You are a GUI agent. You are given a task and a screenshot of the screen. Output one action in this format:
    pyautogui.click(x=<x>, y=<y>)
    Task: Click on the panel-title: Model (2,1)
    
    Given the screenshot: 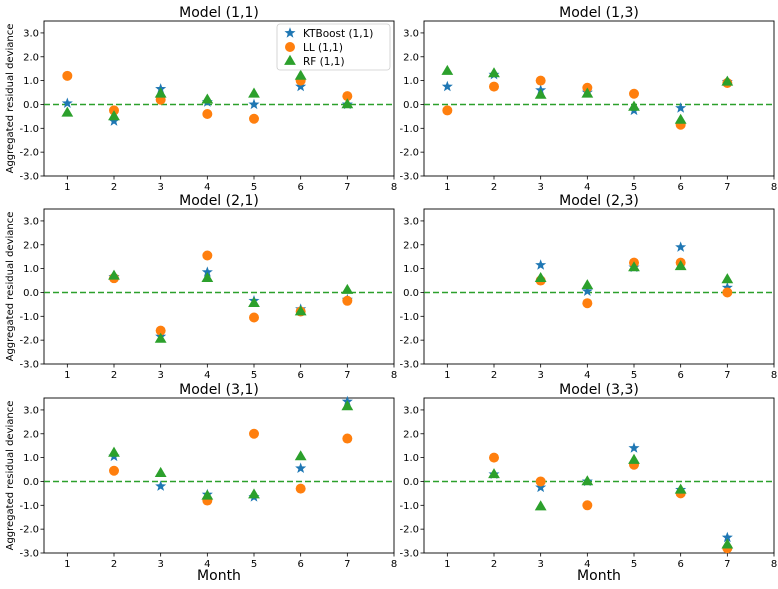 What is the action you would take?
    pyautogui.click(x=219, y=201)
    